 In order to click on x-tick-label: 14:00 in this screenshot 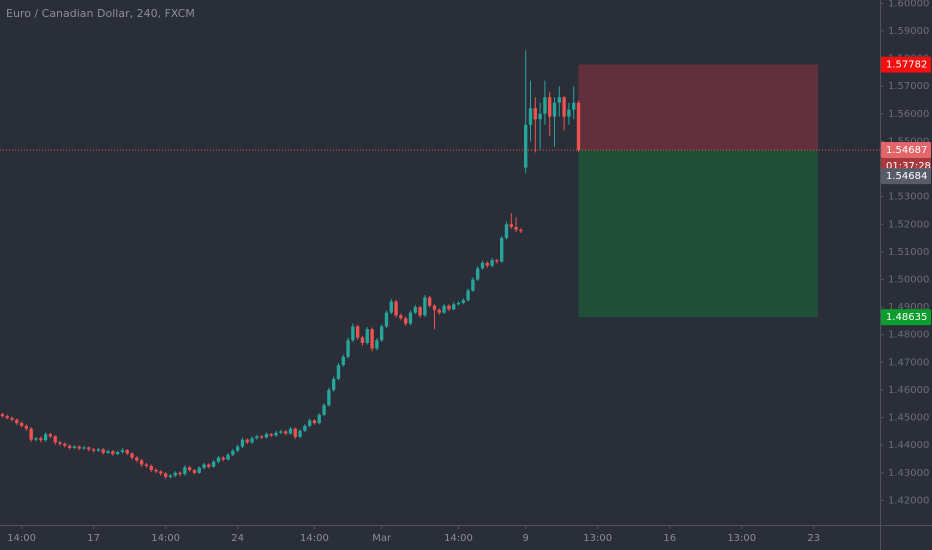, I will do `click(165, 538)`.